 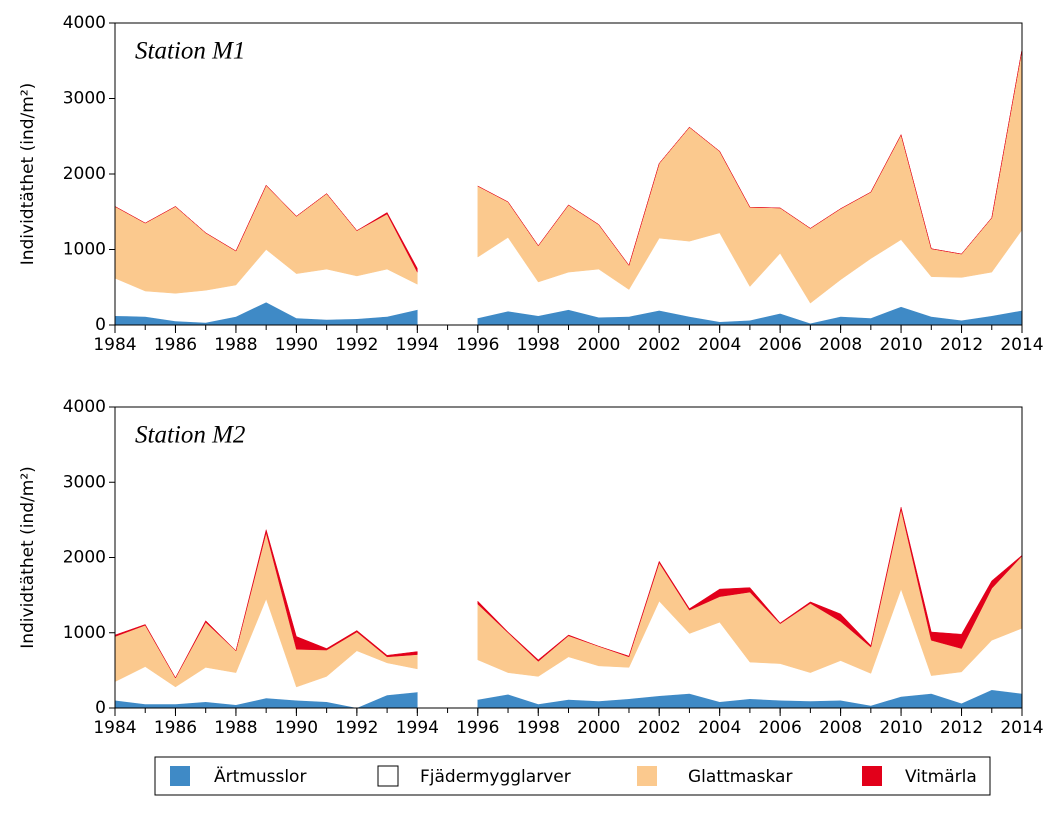 What do you see at coordinates (190, 435) in the screenshot?
I see `chart-title: Station M2` at bounding box center [190, 435].